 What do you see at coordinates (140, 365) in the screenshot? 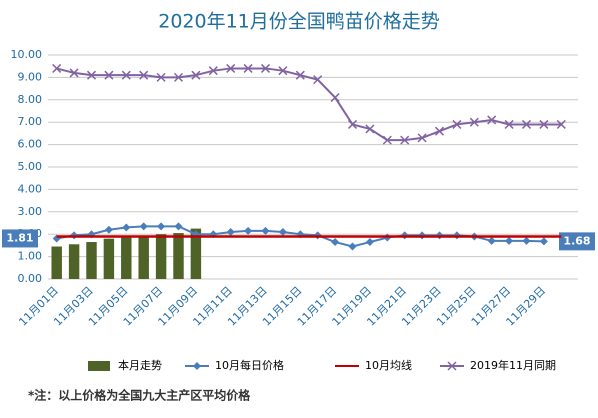
I see `legend-label: 本月走势` at bounding box center [140, 365].